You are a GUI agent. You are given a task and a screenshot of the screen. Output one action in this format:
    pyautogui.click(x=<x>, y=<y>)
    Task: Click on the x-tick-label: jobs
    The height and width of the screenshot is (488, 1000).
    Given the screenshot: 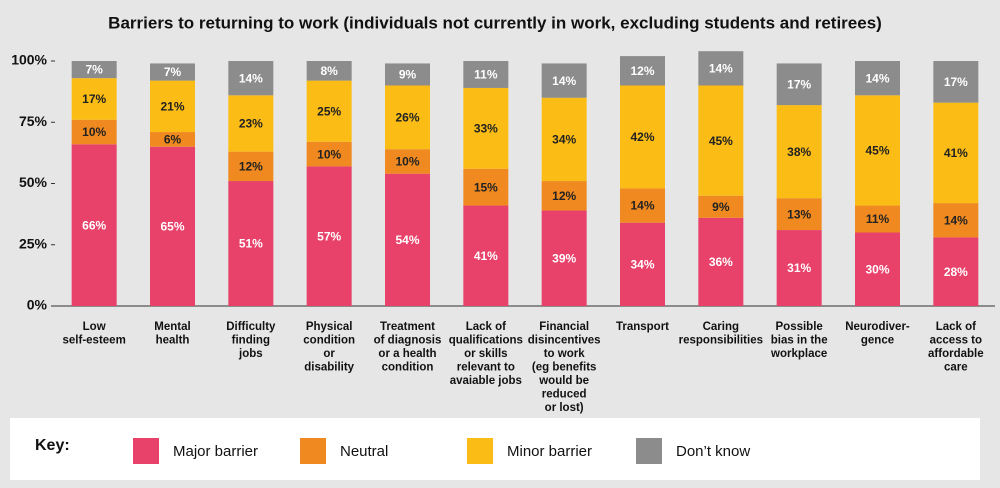 What is the action you would take?
    pyautogui.click(x=250, y=354)
    